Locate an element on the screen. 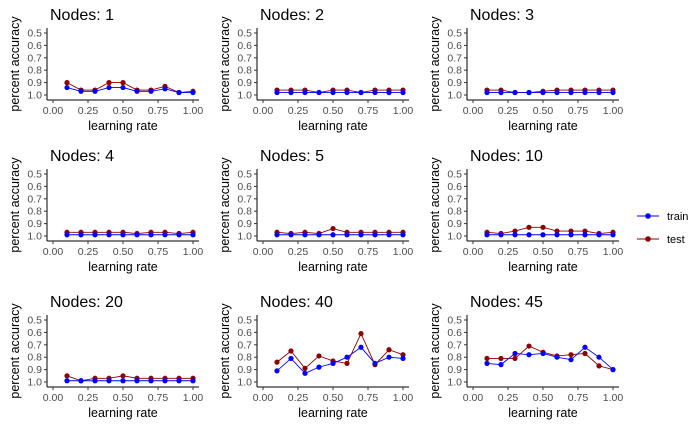 The width and height of the screenshot is (700, 432). panel-title: Nodes: 5 is located at coordinates (292, 156).